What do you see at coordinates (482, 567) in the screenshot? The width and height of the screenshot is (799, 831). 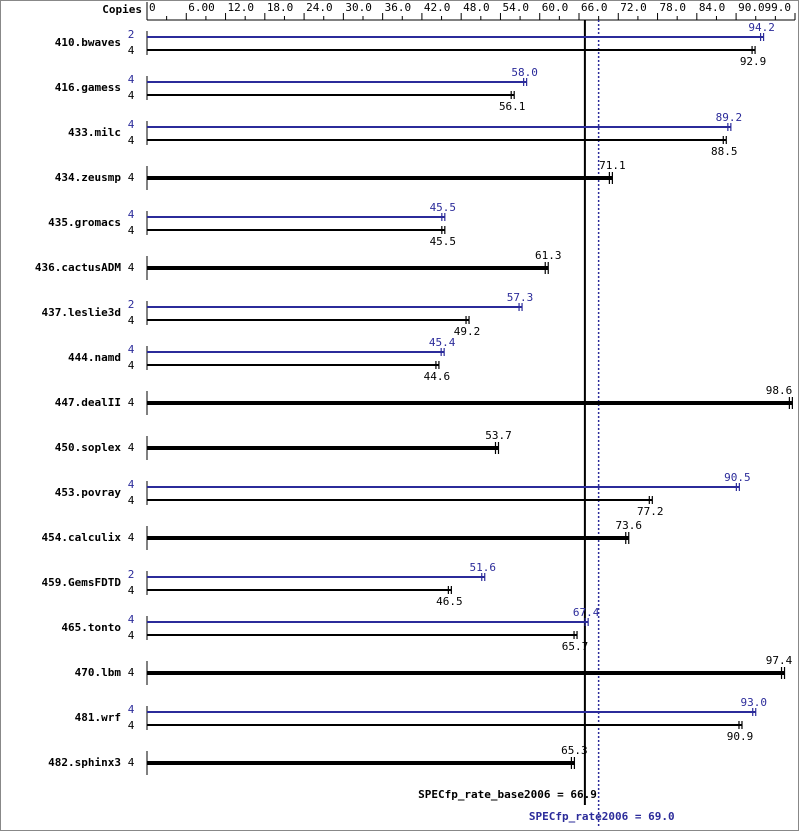 I see `peak-value-label: 51.6` at bounding box center [482, 567].